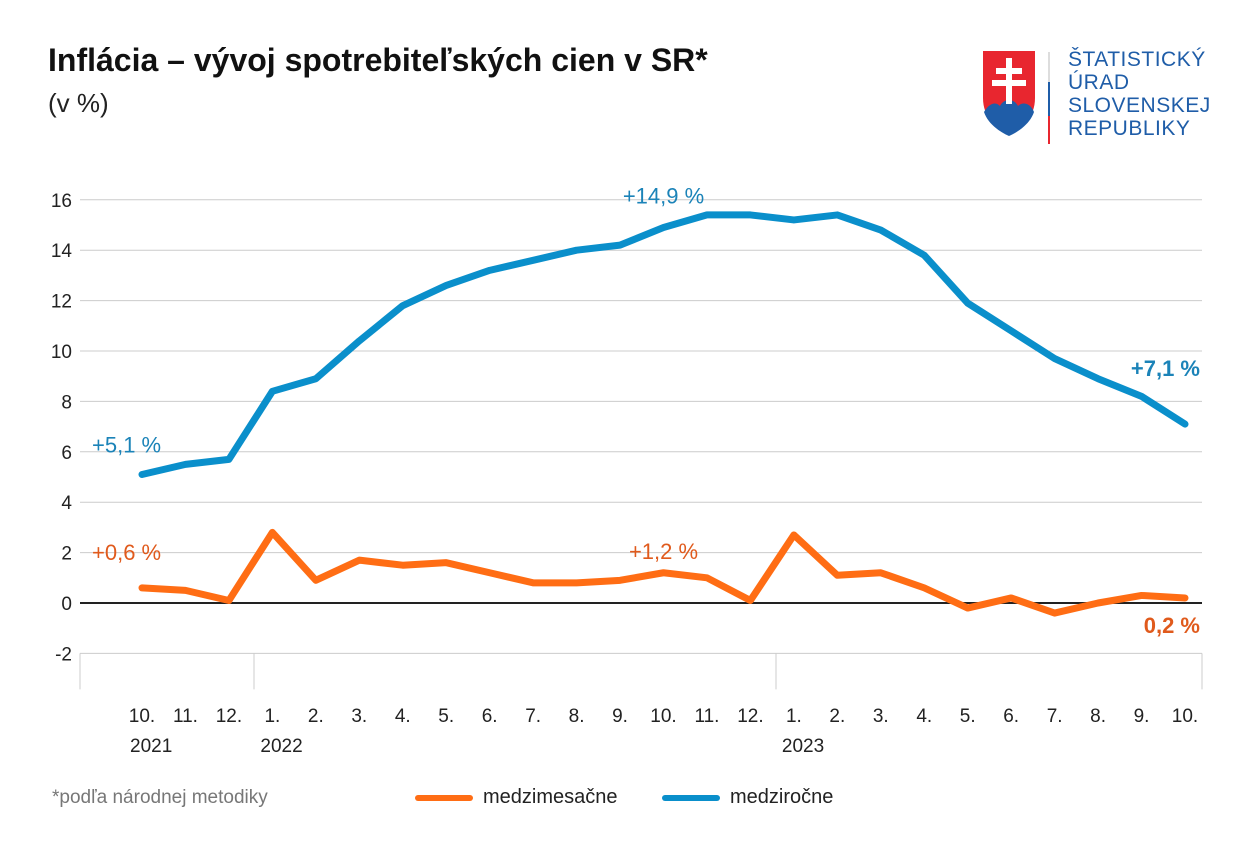 This screenshot has width=1250, height=853. What do you see at coordinates (782, 797) in the screenshot?
I see `legend-label: medziročne` at bounding box center [782, 797].